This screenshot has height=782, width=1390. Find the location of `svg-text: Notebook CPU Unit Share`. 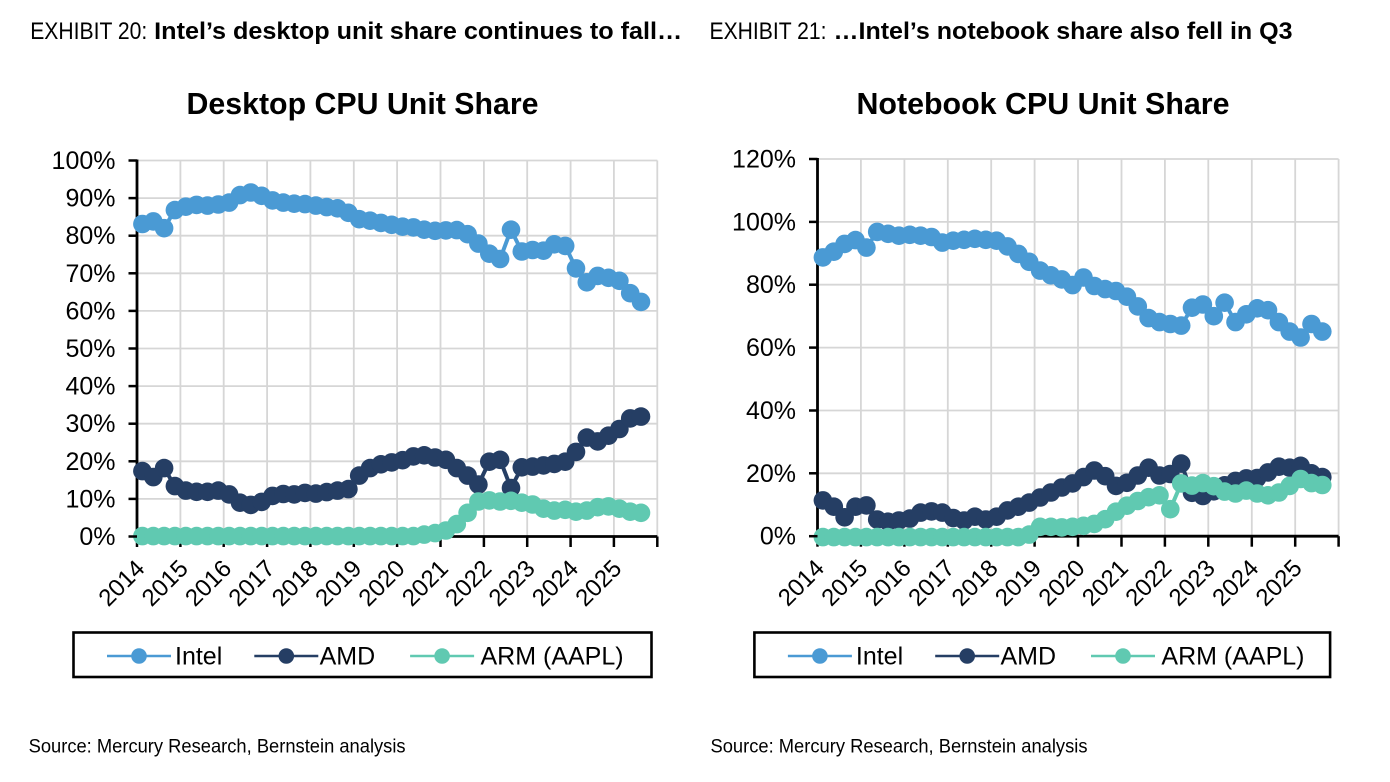

svg-text: Notebook CPU Unit Share is located at coordinates (1043, 103).